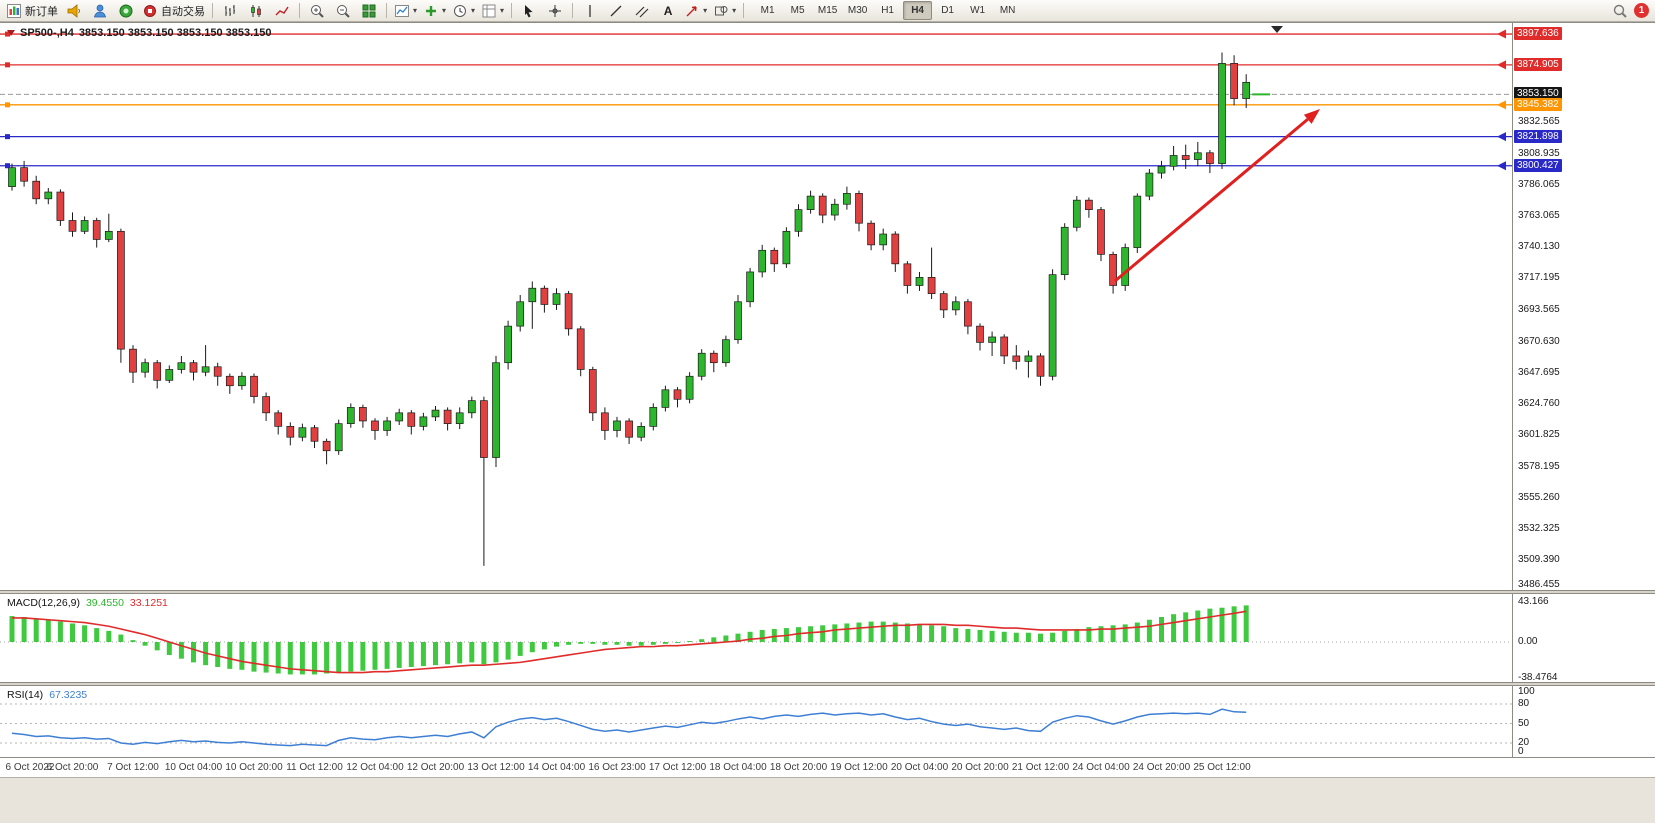  Describe the element at coordinates (32, 11) in the screenshot. I see `new-order-button: 新订单` at that location.